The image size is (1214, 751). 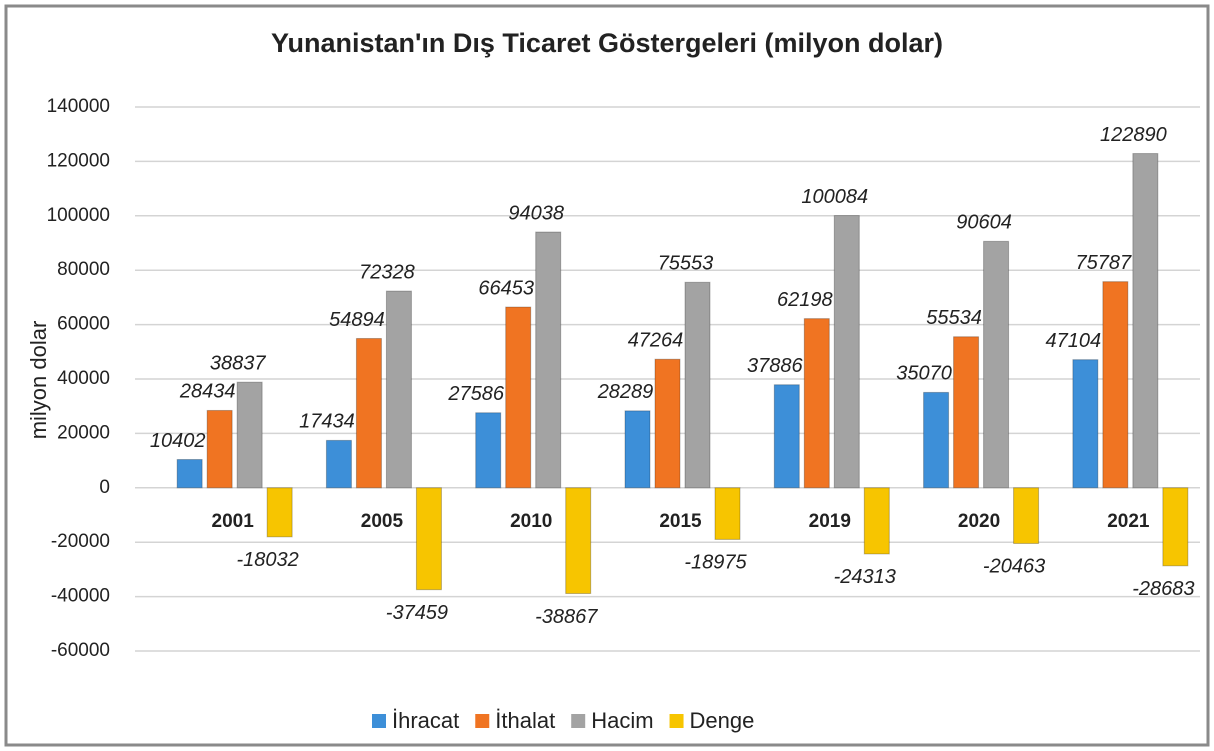 What do you see at coordinates (207, 392) in the screenshot?
I see `data-label: 28434` at bounding box center [207, 392].